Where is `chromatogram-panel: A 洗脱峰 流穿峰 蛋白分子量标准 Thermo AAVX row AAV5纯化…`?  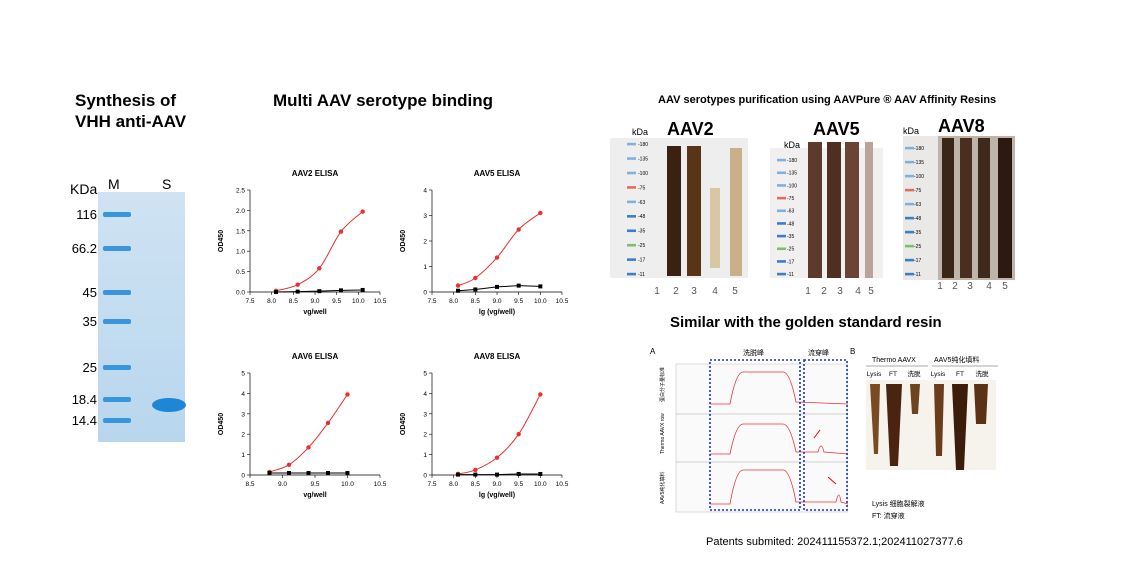
chromatogram-panel: A 洗脱峰 流穿峰 蛋白分子量标准 Thermo AAVX row AAV5纯化… is located at coordinates (749, 430).